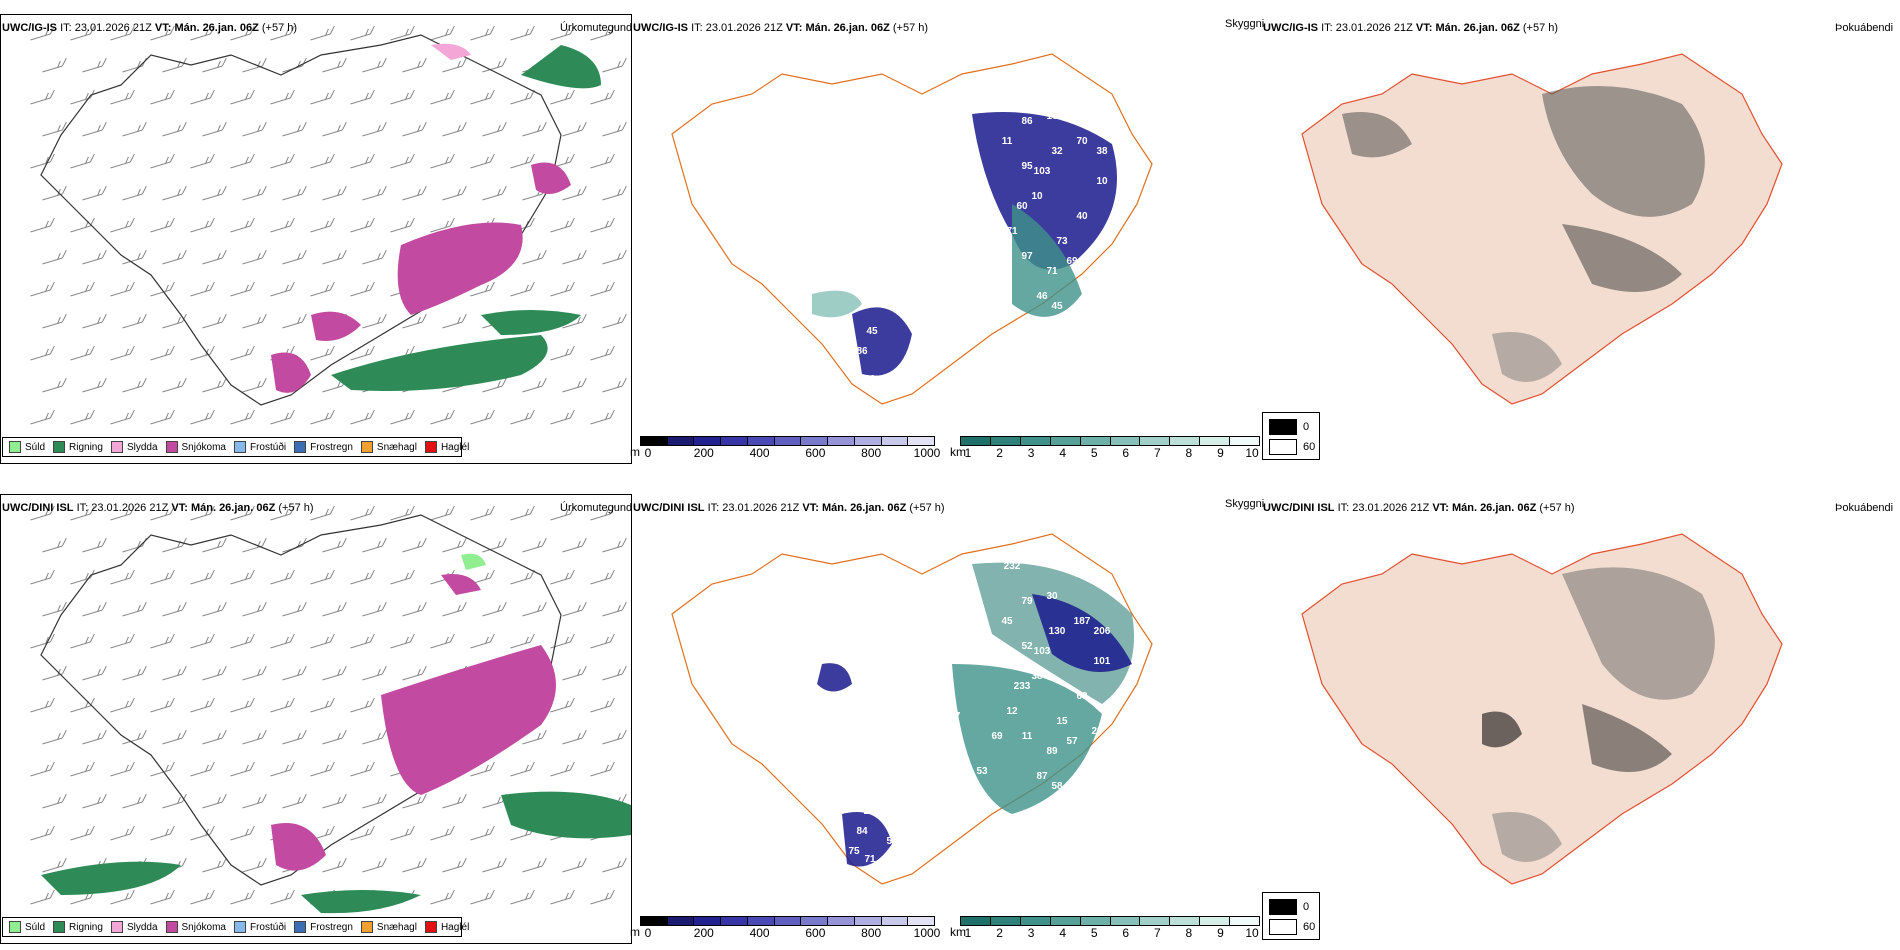 The image size is (1900, 950). I want to click on colorbar-tick: 1, so click(968, 453).